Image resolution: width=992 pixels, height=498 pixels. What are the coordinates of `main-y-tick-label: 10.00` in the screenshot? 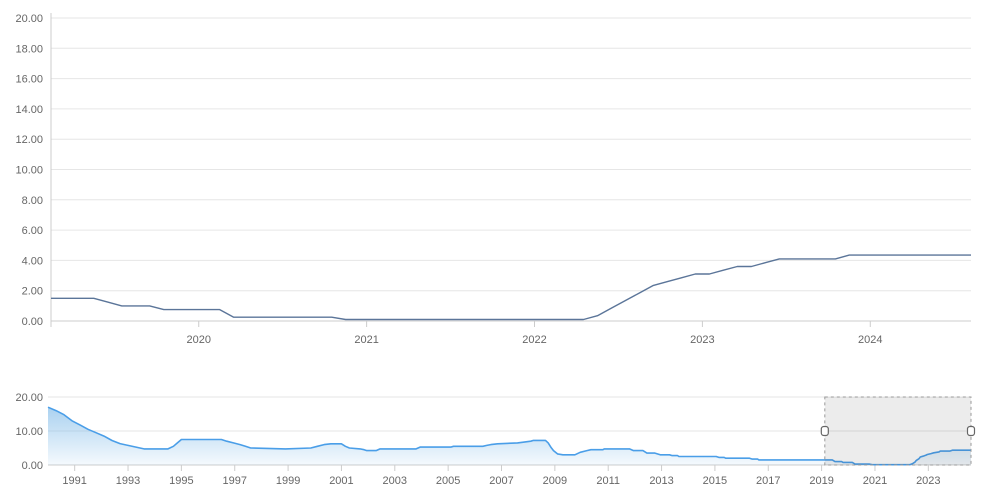 It's located at (29, 171).